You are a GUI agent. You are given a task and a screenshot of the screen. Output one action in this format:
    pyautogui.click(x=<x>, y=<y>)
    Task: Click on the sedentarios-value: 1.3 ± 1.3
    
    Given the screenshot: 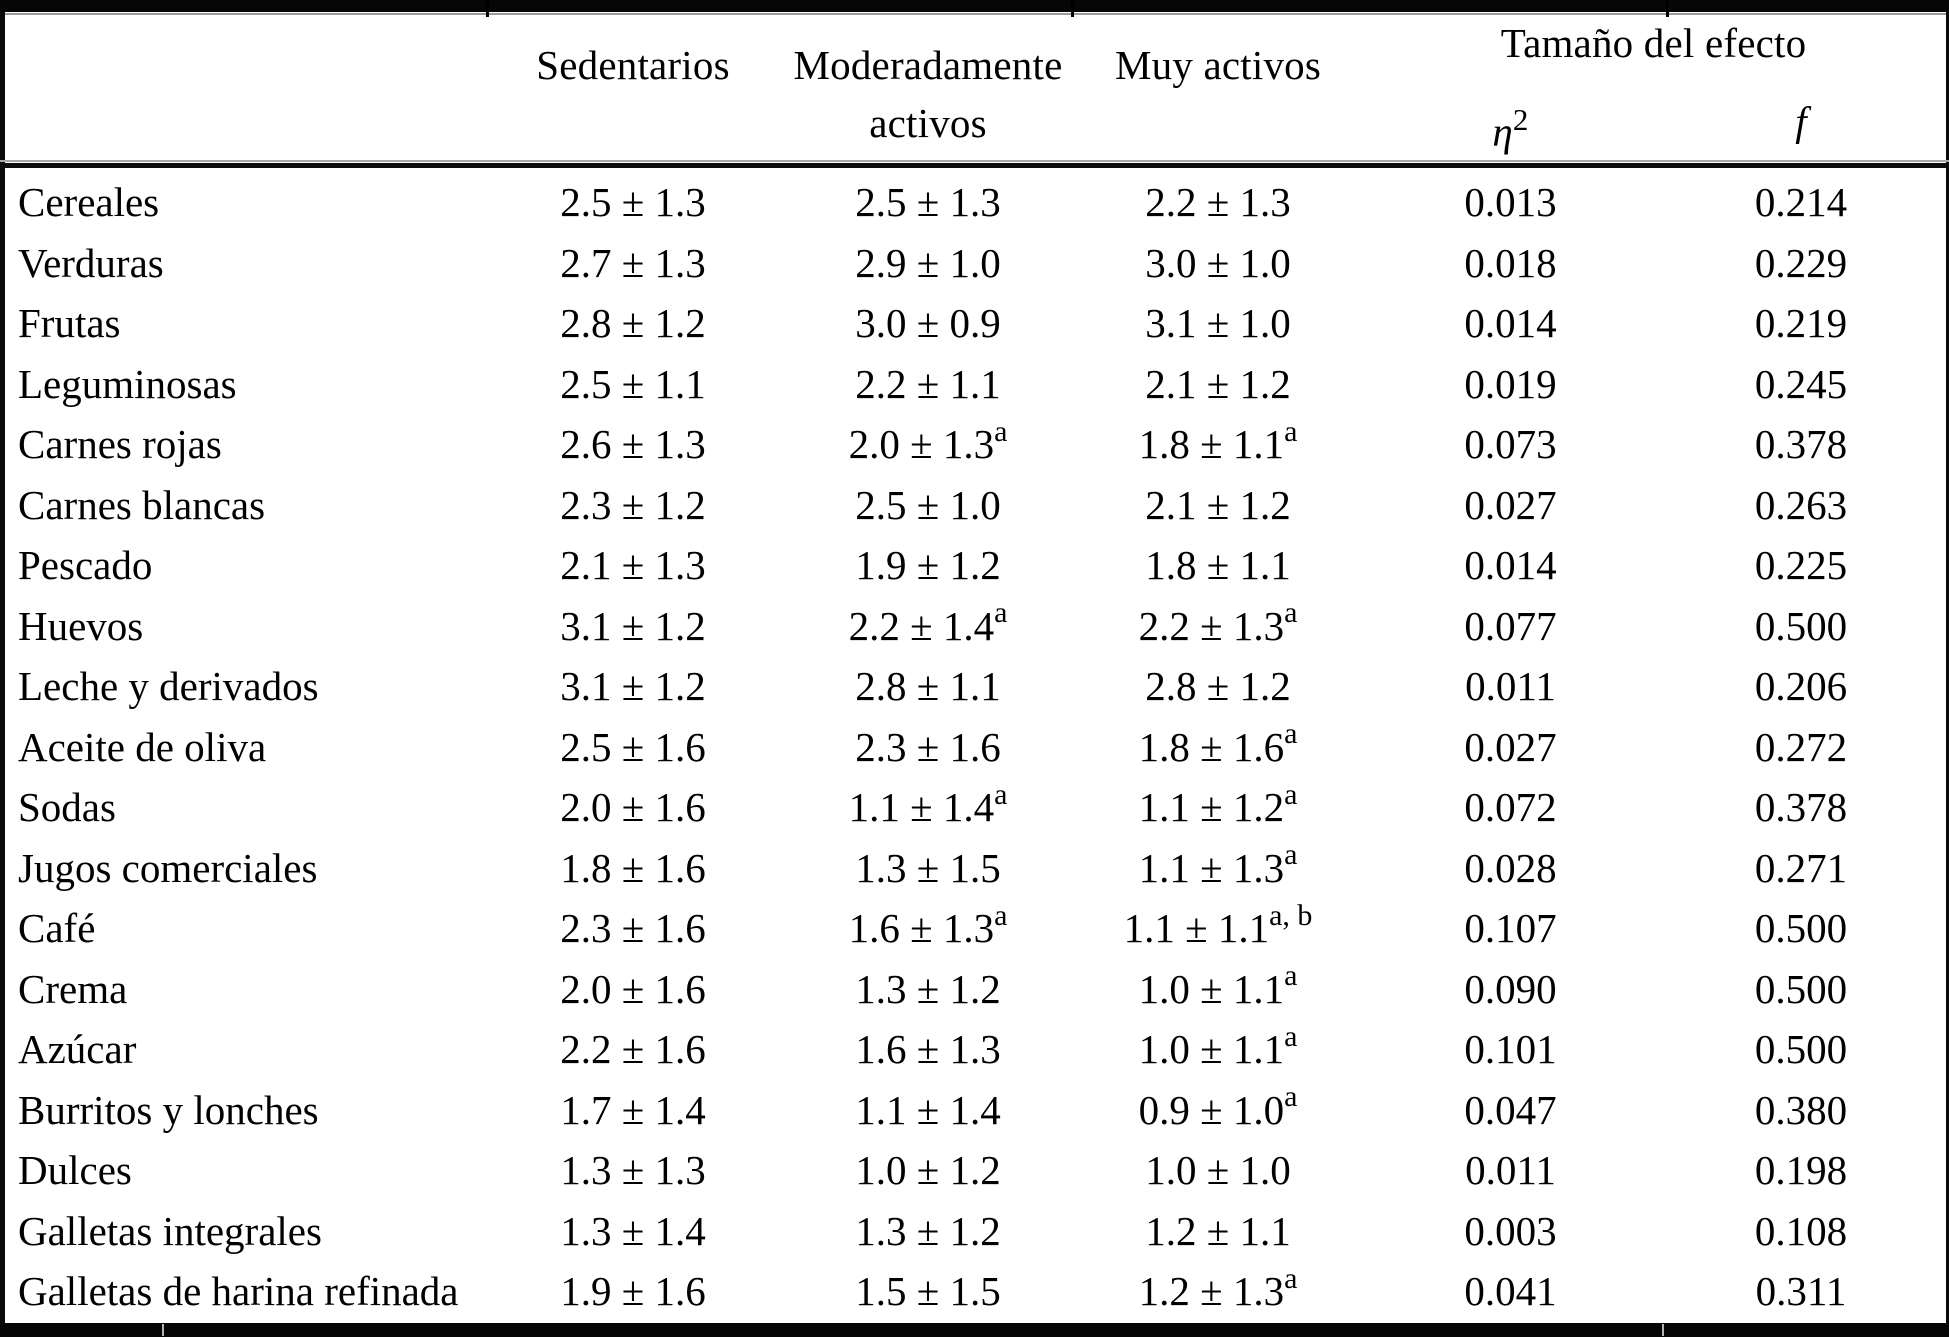 What is the action you would take?
    pyautogui.click(x=633, y=1170)
    